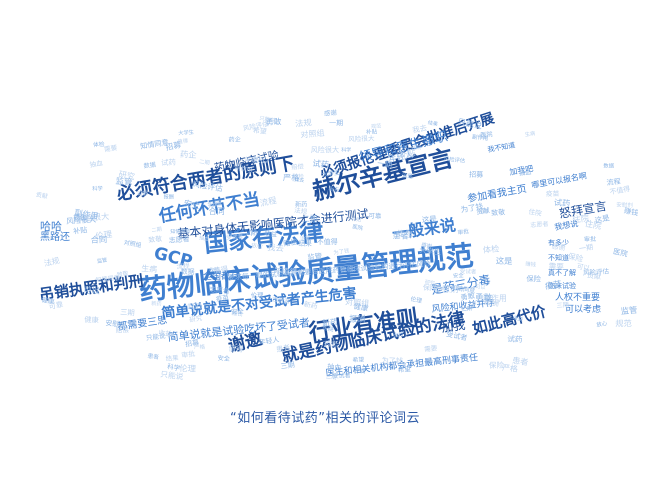  What do you see at coordinates (188, 368) in the screenshot?
I see `cloud-word: 伦理` at bounding box center [188, 368].